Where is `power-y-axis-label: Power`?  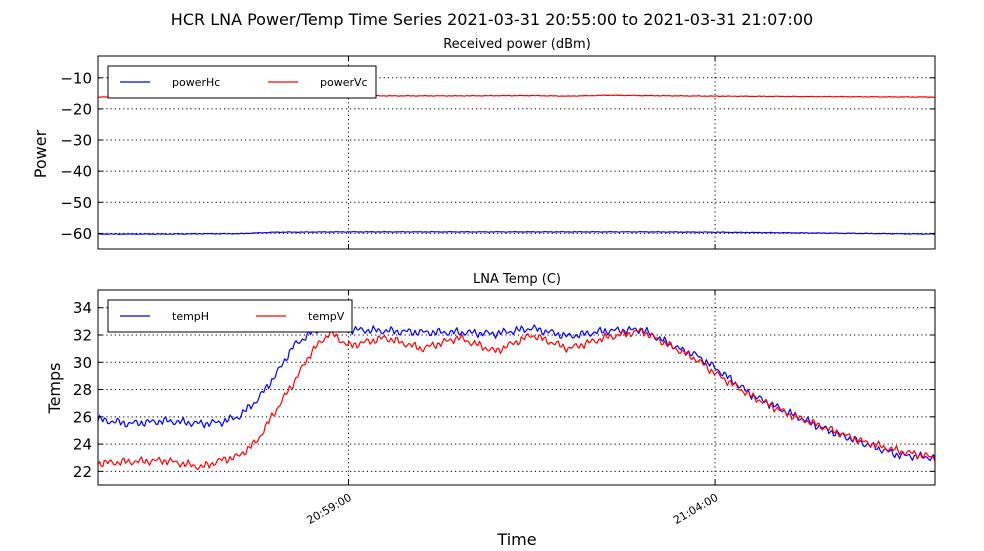 power-y-axis-label: Power is located at coordinates (40, 153).